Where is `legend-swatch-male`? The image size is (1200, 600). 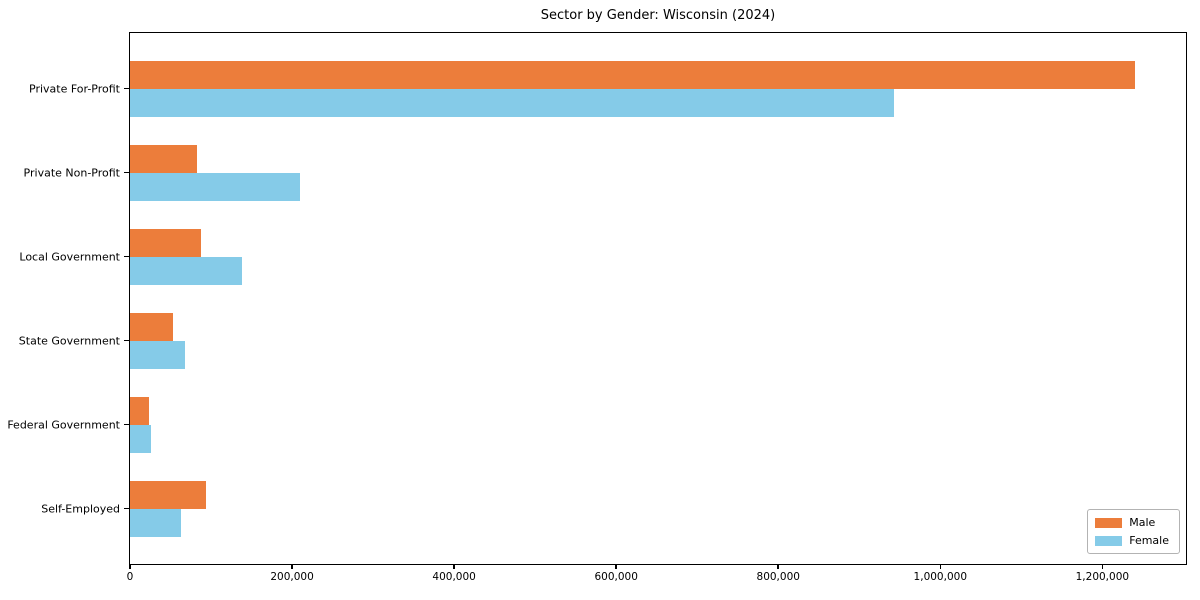
legend-swatch-male is located at coordinates (1109, 522).